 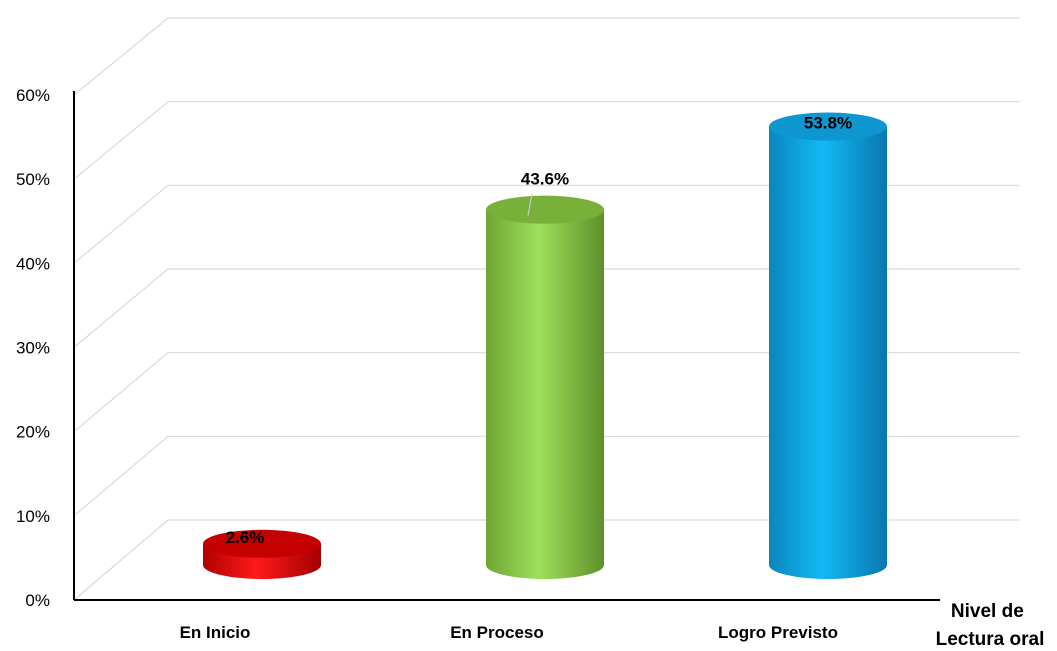 I want to click on x-axis-title: Nivel de Lectura oral, so click(x=990, y=625).